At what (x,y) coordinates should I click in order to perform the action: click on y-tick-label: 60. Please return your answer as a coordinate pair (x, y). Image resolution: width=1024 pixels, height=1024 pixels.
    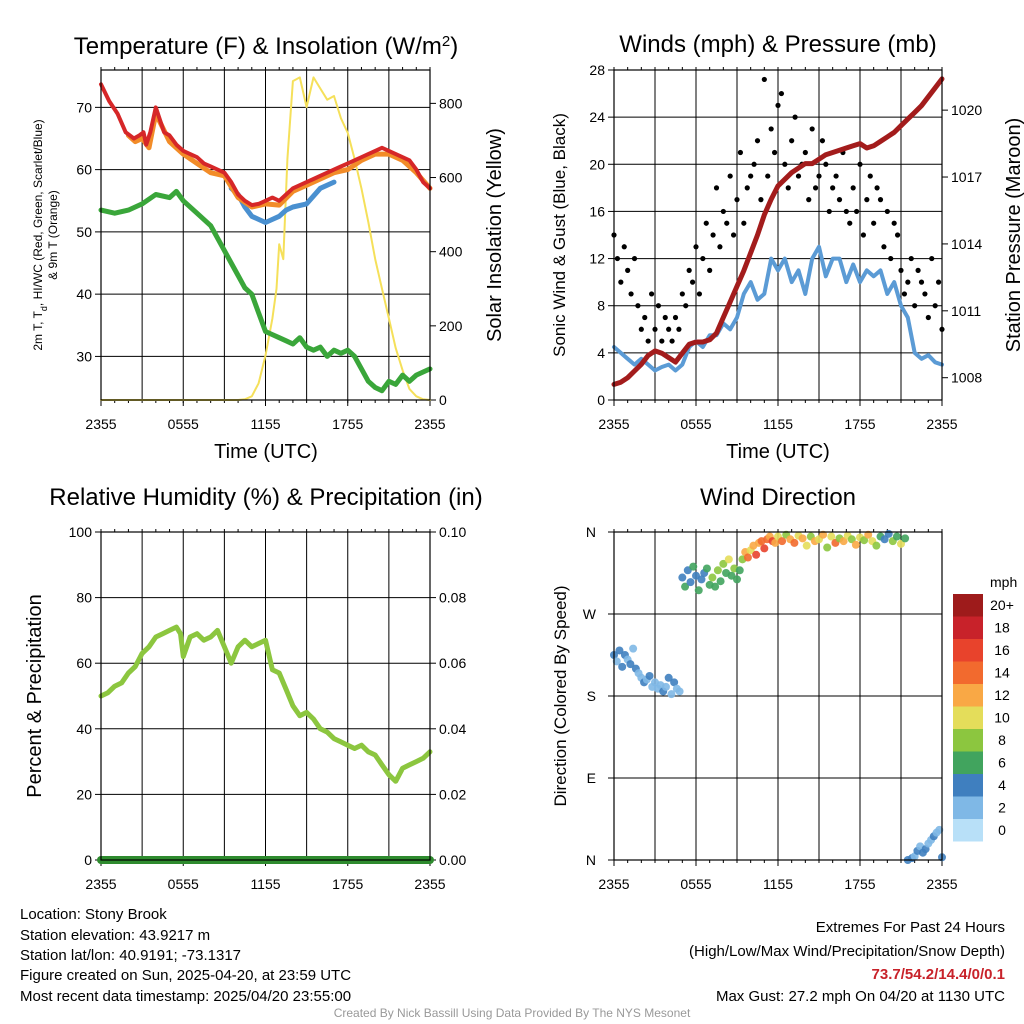
    Looking at the image, I should click on (84, 170).